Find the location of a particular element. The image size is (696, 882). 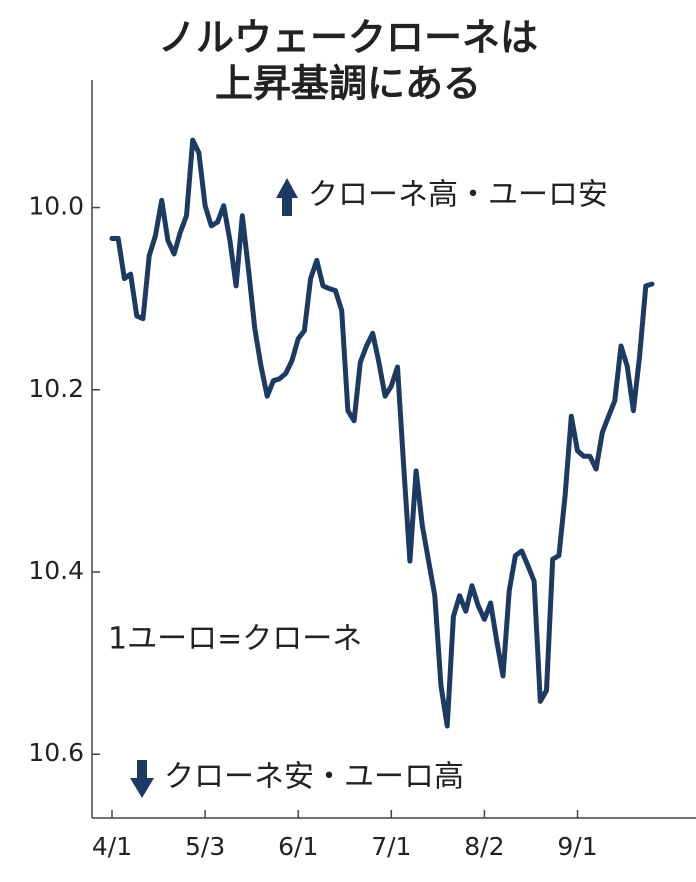

up-arrow is located at coordinates (287, 197).